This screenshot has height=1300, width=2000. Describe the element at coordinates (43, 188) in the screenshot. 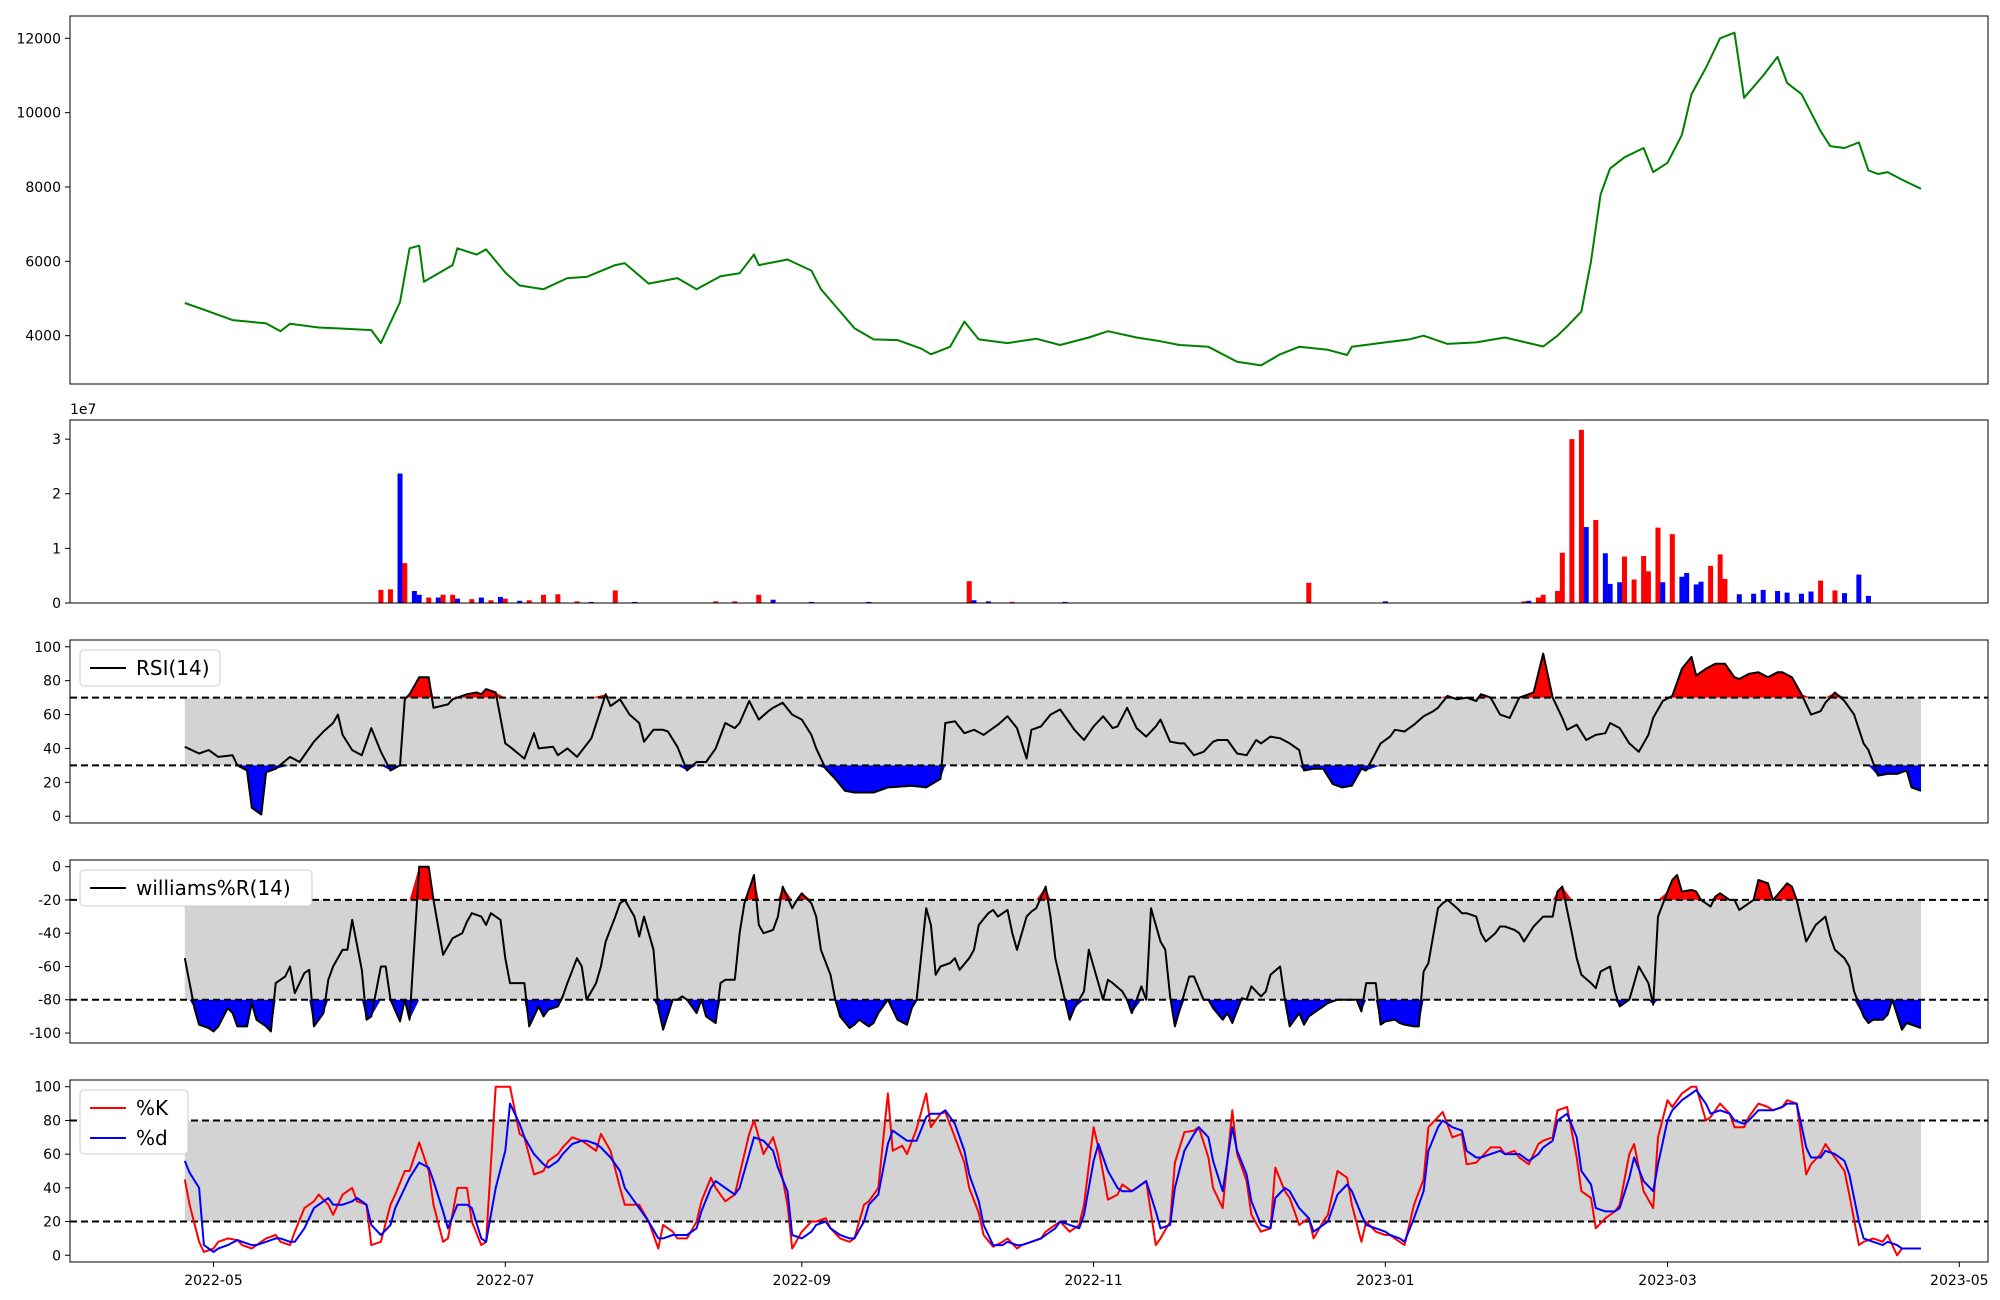

I see `y-tick-label: 8000` at that location.